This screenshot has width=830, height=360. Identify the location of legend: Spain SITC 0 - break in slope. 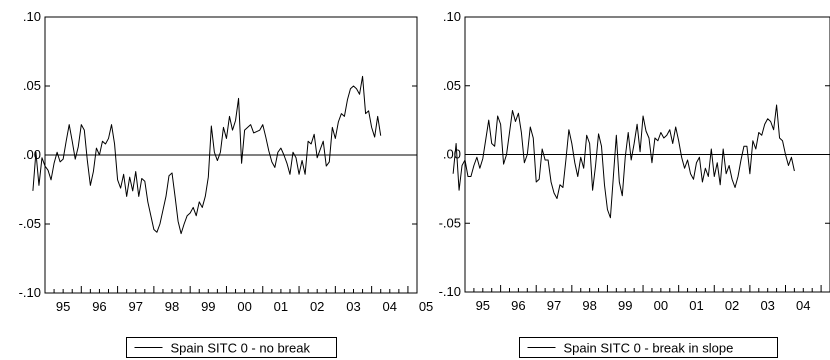
(648, 347).